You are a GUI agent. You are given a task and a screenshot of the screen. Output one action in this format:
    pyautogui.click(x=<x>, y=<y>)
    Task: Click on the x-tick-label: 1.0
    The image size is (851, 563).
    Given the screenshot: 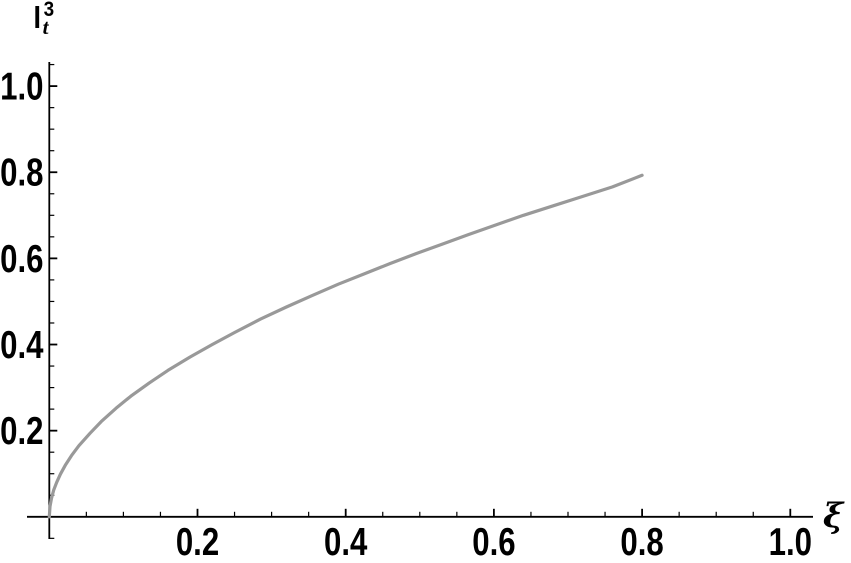 What is the action you would take?
    pyautogui.click(x=790, y=542)
    